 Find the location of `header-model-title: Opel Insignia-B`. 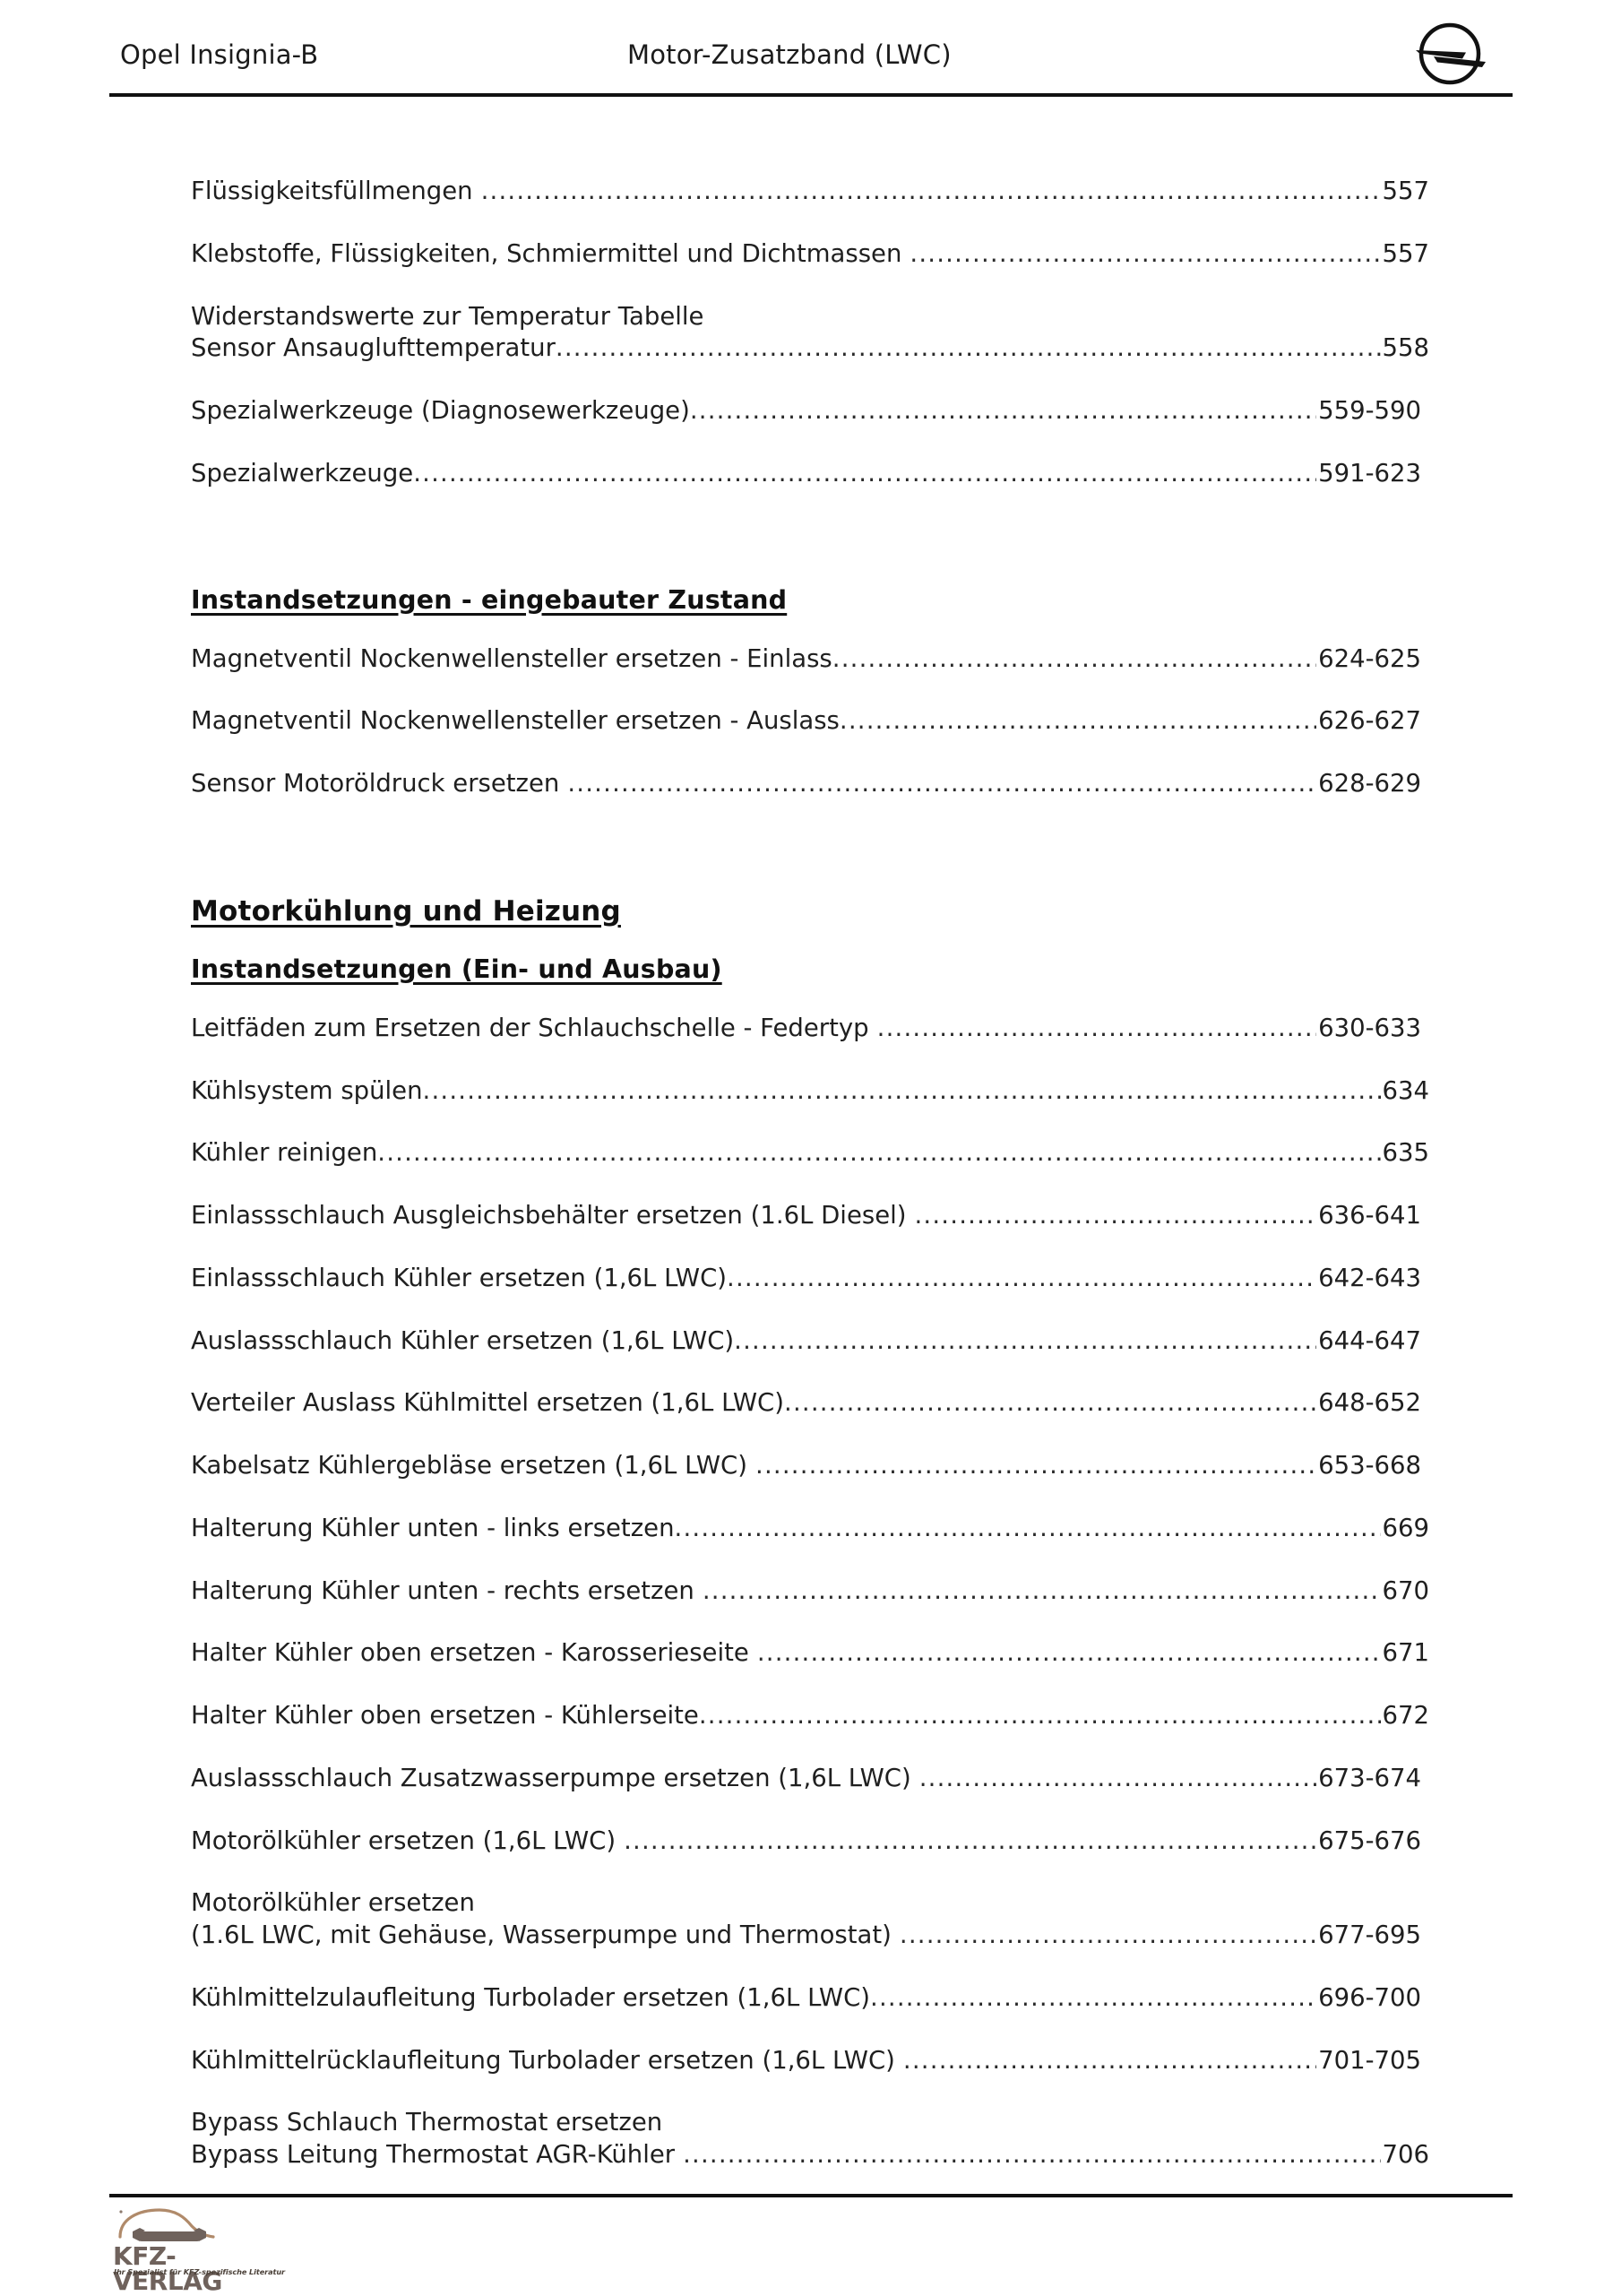

header-model-title: Opel Insignia-B is located at coordinates (220, 55).